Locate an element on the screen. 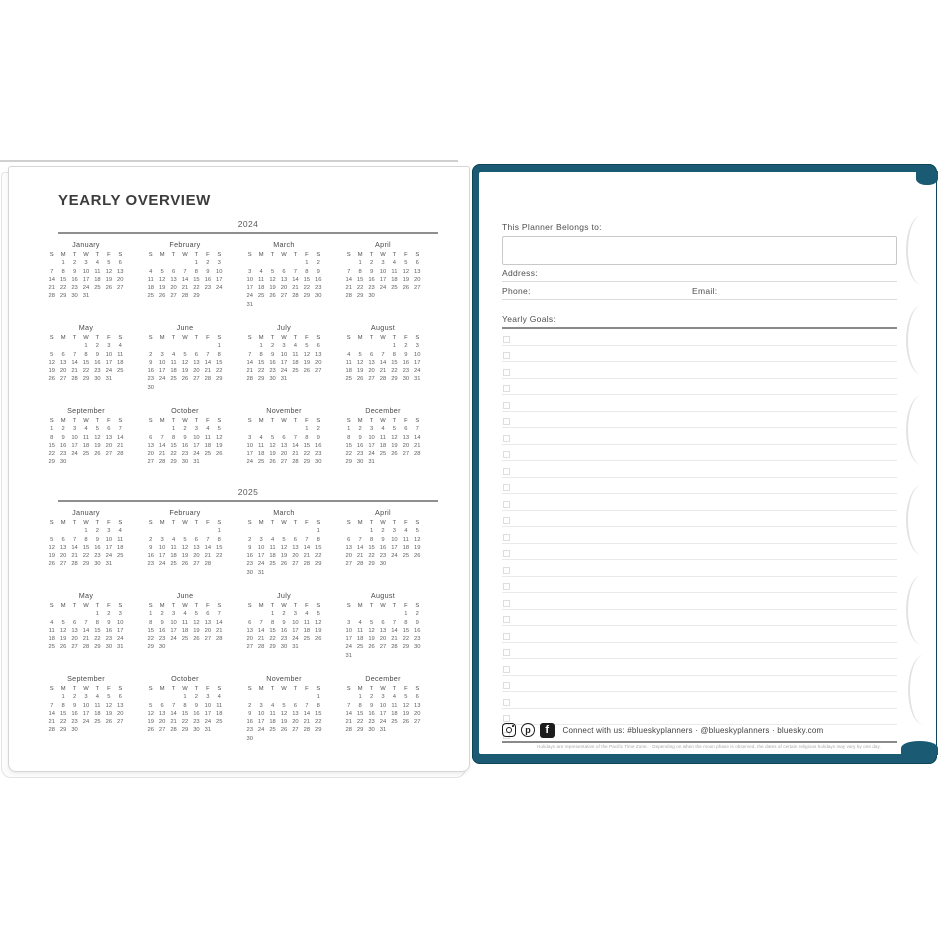 This screenshot has width=940, height=940. cover-corner-top is located at coordinates (927, 178).